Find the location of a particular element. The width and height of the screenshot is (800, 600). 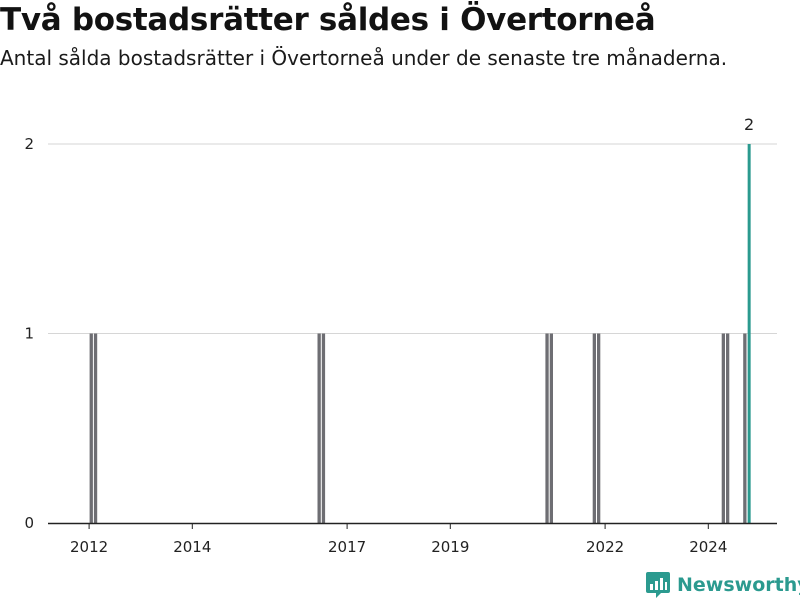

data-label: 2 is located at coordinates (749, 124).